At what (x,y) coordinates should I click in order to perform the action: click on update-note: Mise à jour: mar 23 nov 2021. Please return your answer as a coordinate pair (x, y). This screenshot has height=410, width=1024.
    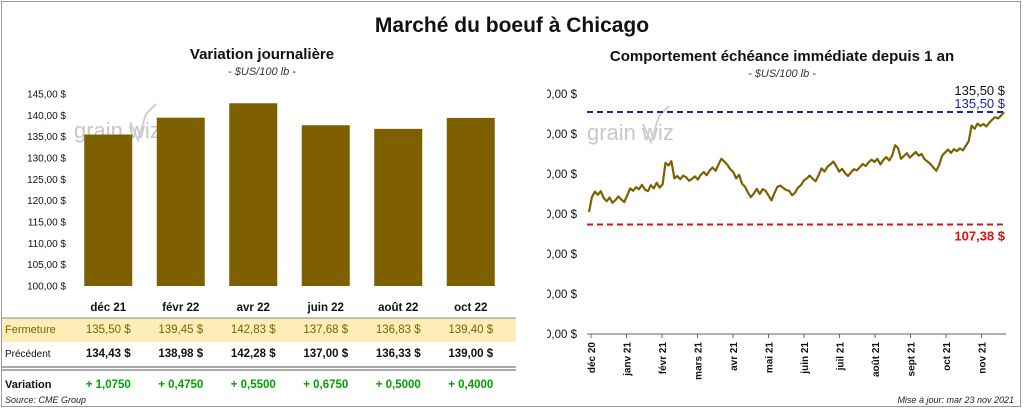
    Looking at the image, I should click on (955, 400).